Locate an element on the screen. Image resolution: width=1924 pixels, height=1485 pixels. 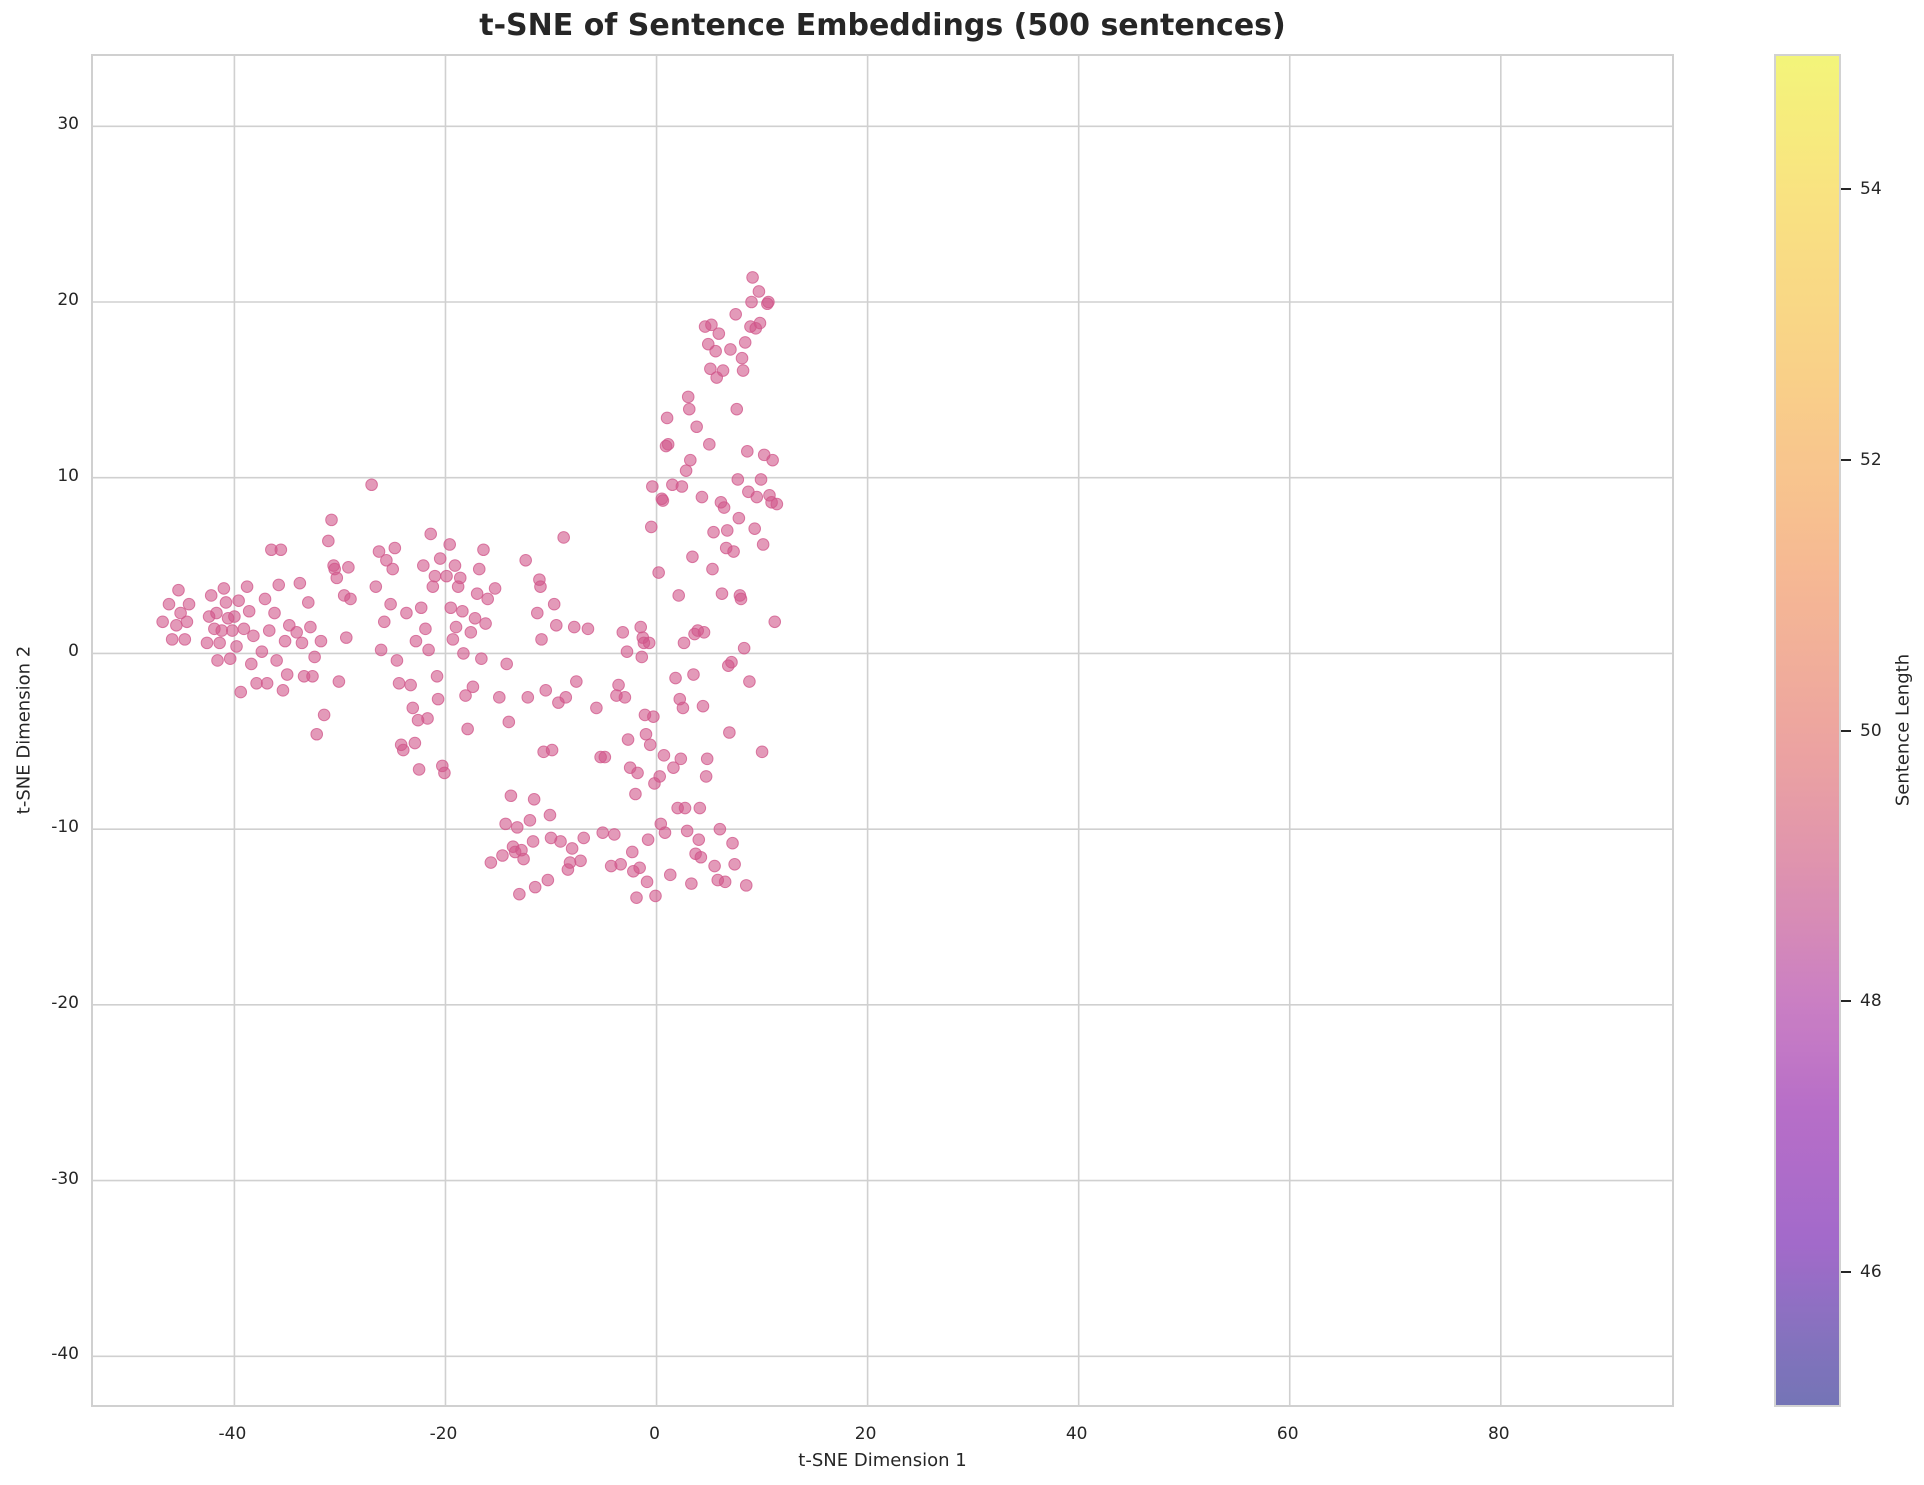
y-tick-label: 20 is located at coordinates (68, 300).